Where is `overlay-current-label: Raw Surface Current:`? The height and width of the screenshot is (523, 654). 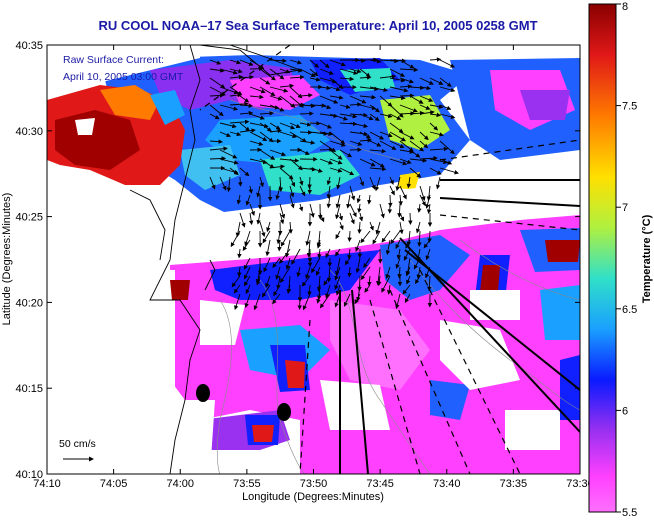
overlay-current-label: Raw Surface Current: is located at coordinates (113, 60).